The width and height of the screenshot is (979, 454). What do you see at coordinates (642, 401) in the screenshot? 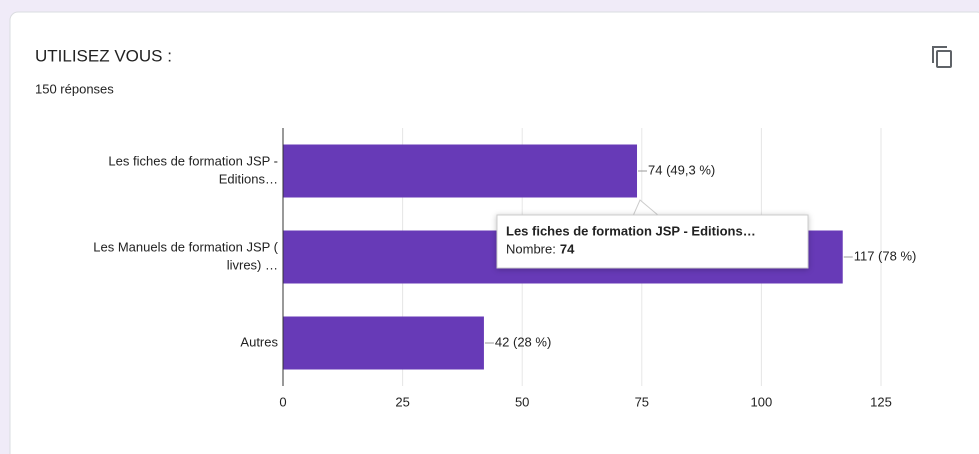
I see `x-tick-label: 75` at bounding box center [642, 401].